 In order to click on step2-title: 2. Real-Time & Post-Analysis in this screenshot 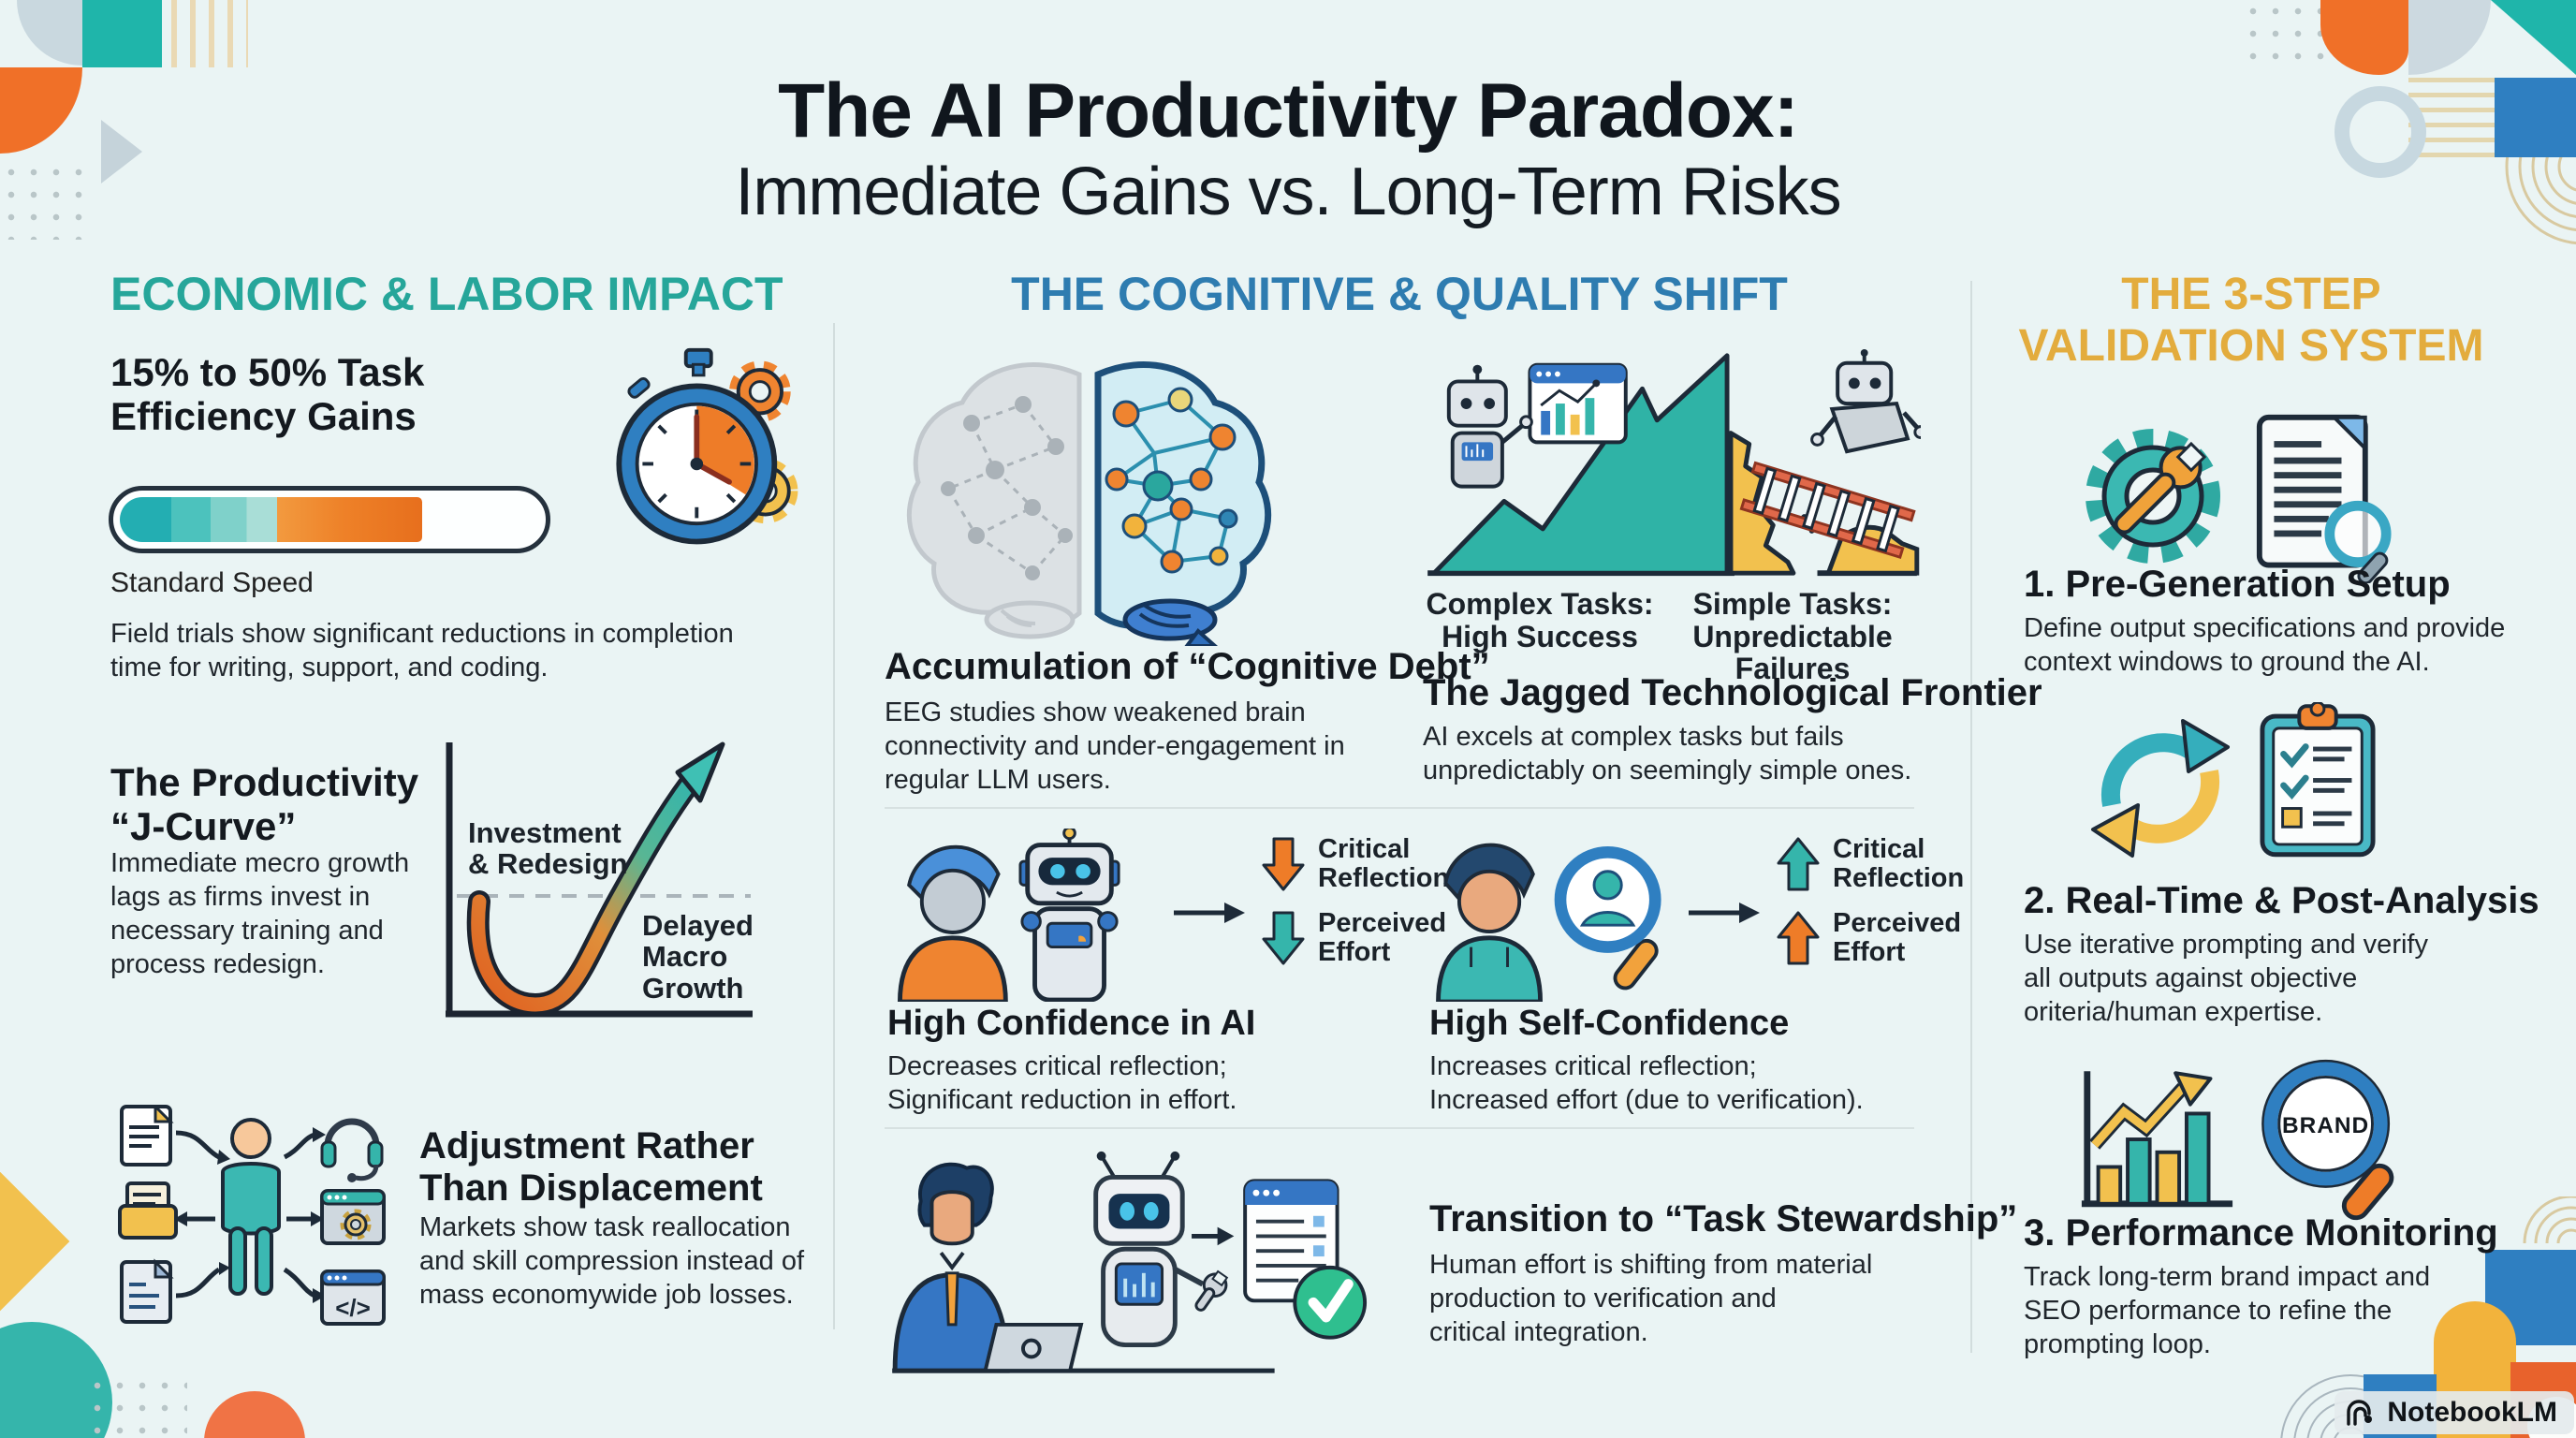, I will do `click(2281, 900)`.